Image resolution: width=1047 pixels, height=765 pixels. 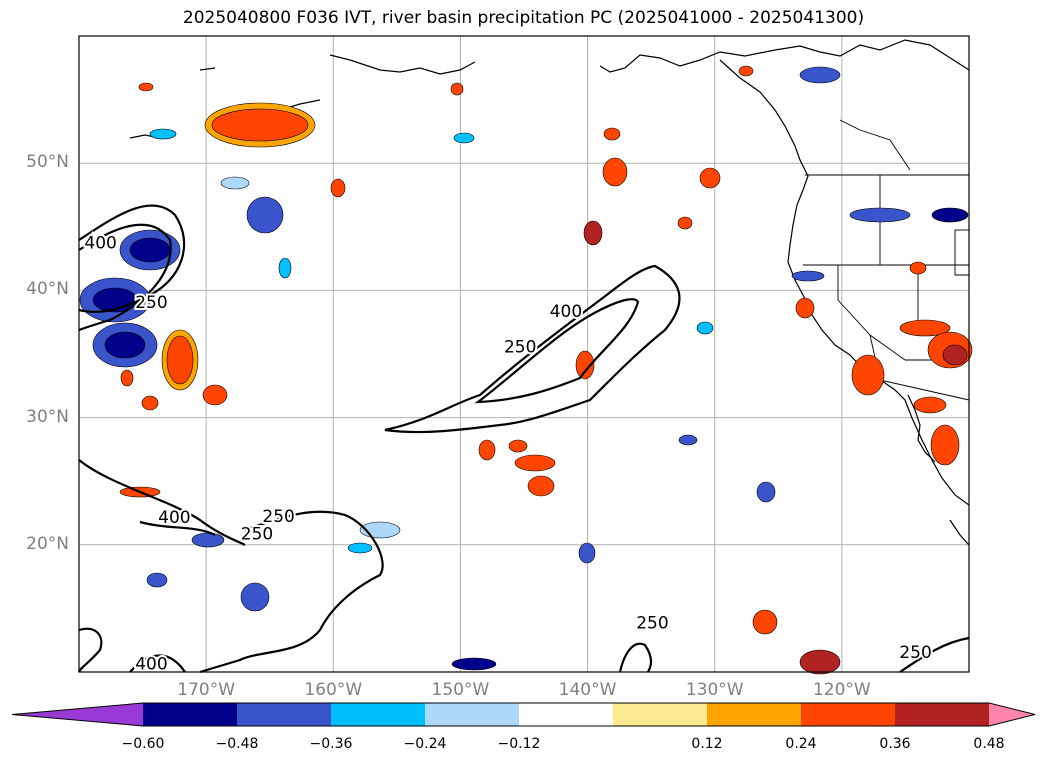 I want to click on latitude-label: 50°N, so click(x=47, y=162).